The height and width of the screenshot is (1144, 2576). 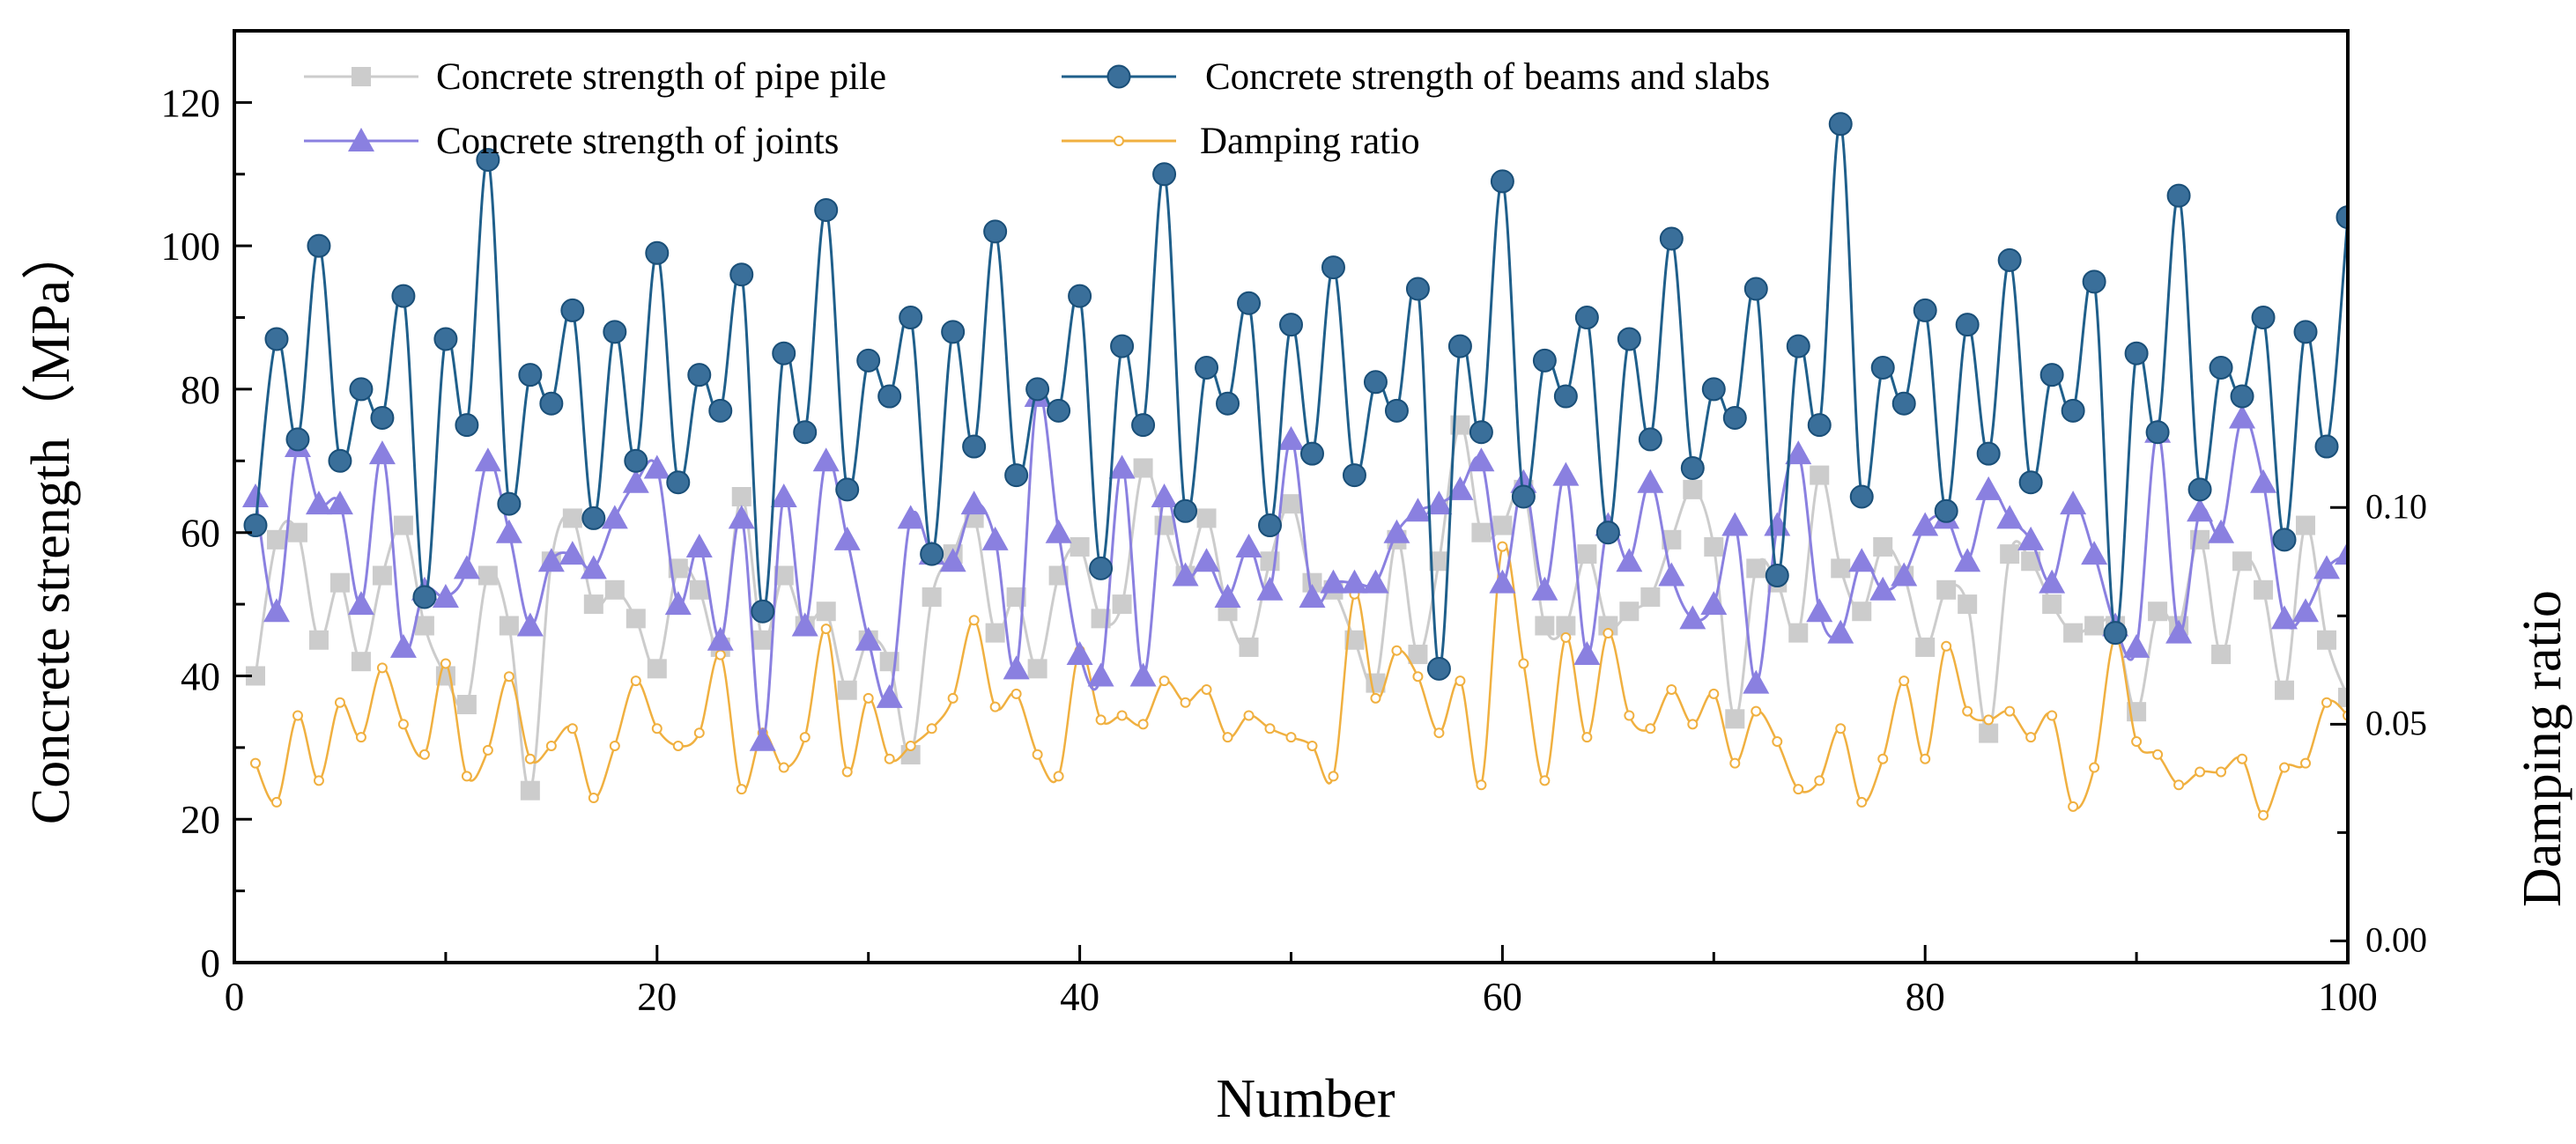 What do you see at coordinates (200, 820) in the screenshot?
I see `y-tick-label: 20` at bounding box center [200, 820].